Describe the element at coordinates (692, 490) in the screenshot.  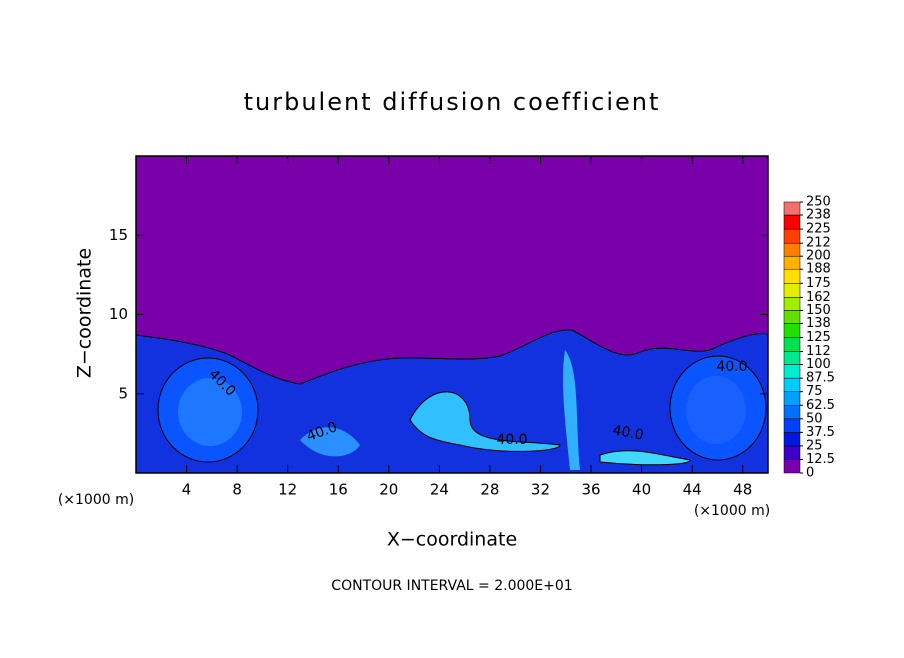
I see `x-tick-label: 44` at that location.